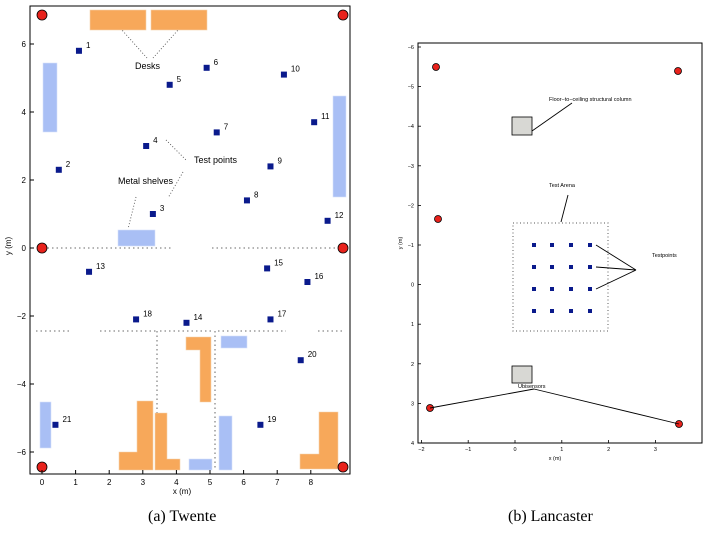 Image resolution: width=704 pixels, height=537 pixels. What do you see at coordinates (421, 450) in the screenshot?
I see `x-tick-label: −2` at bounding box center [421, 450].